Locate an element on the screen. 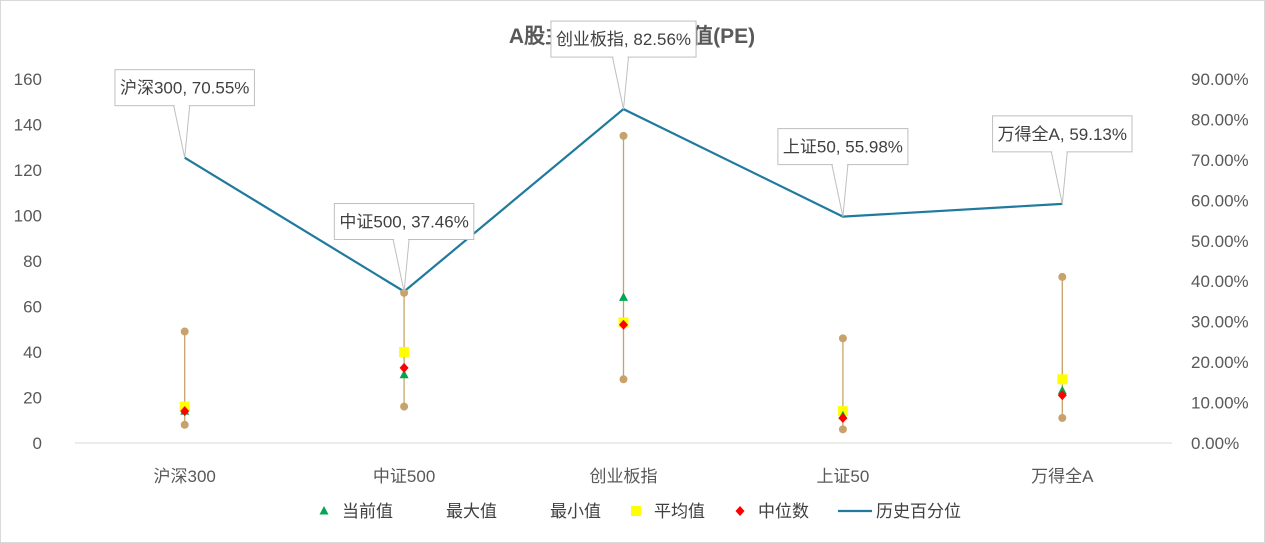 The width and height of the screenshot is (1265, 543). x-tick-label: 万得全A is located at coordinates (1062, 476).